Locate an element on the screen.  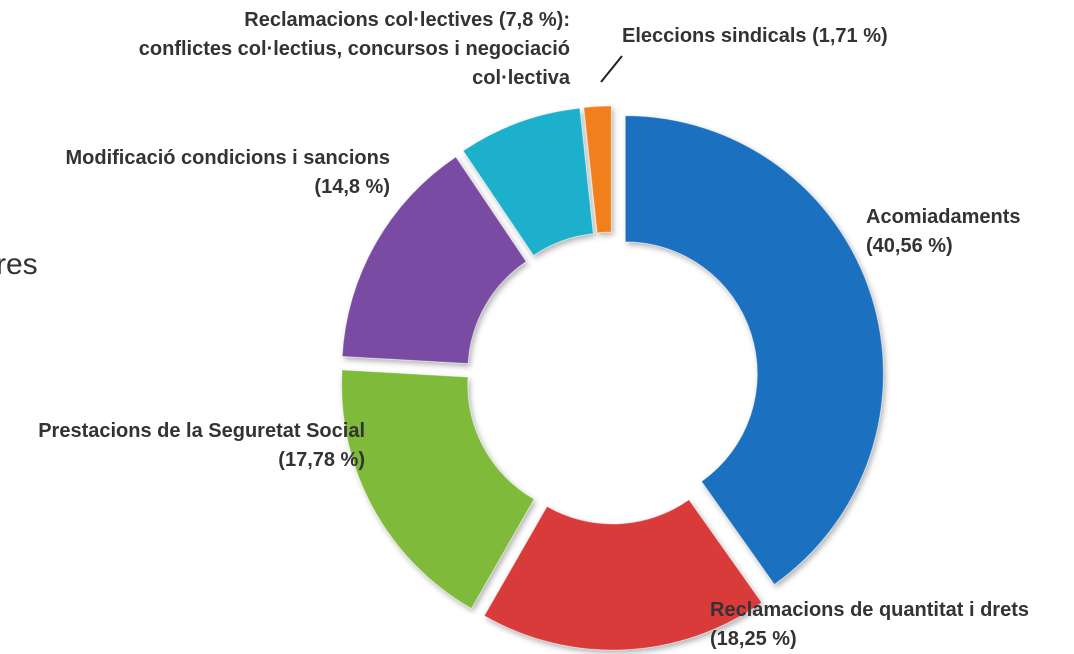
category-label: Prestacions de la Seguretat Social is located at coordinates (201, 431).